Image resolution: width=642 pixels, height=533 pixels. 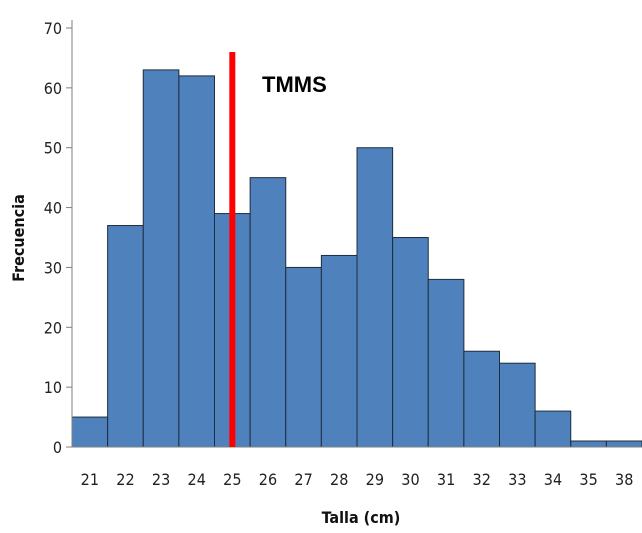 I want to click on x-tick-label: 34, so click(x=553, y=479).